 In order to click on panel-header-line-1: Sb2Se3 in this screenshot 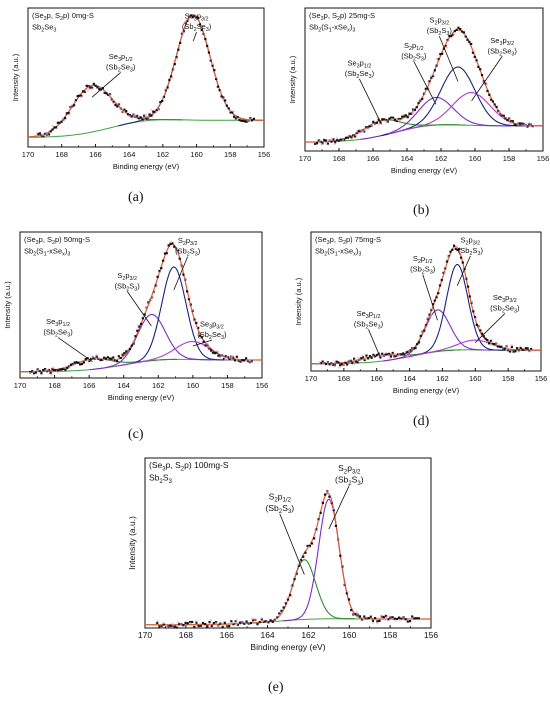, I will do `click(44, 28)`.